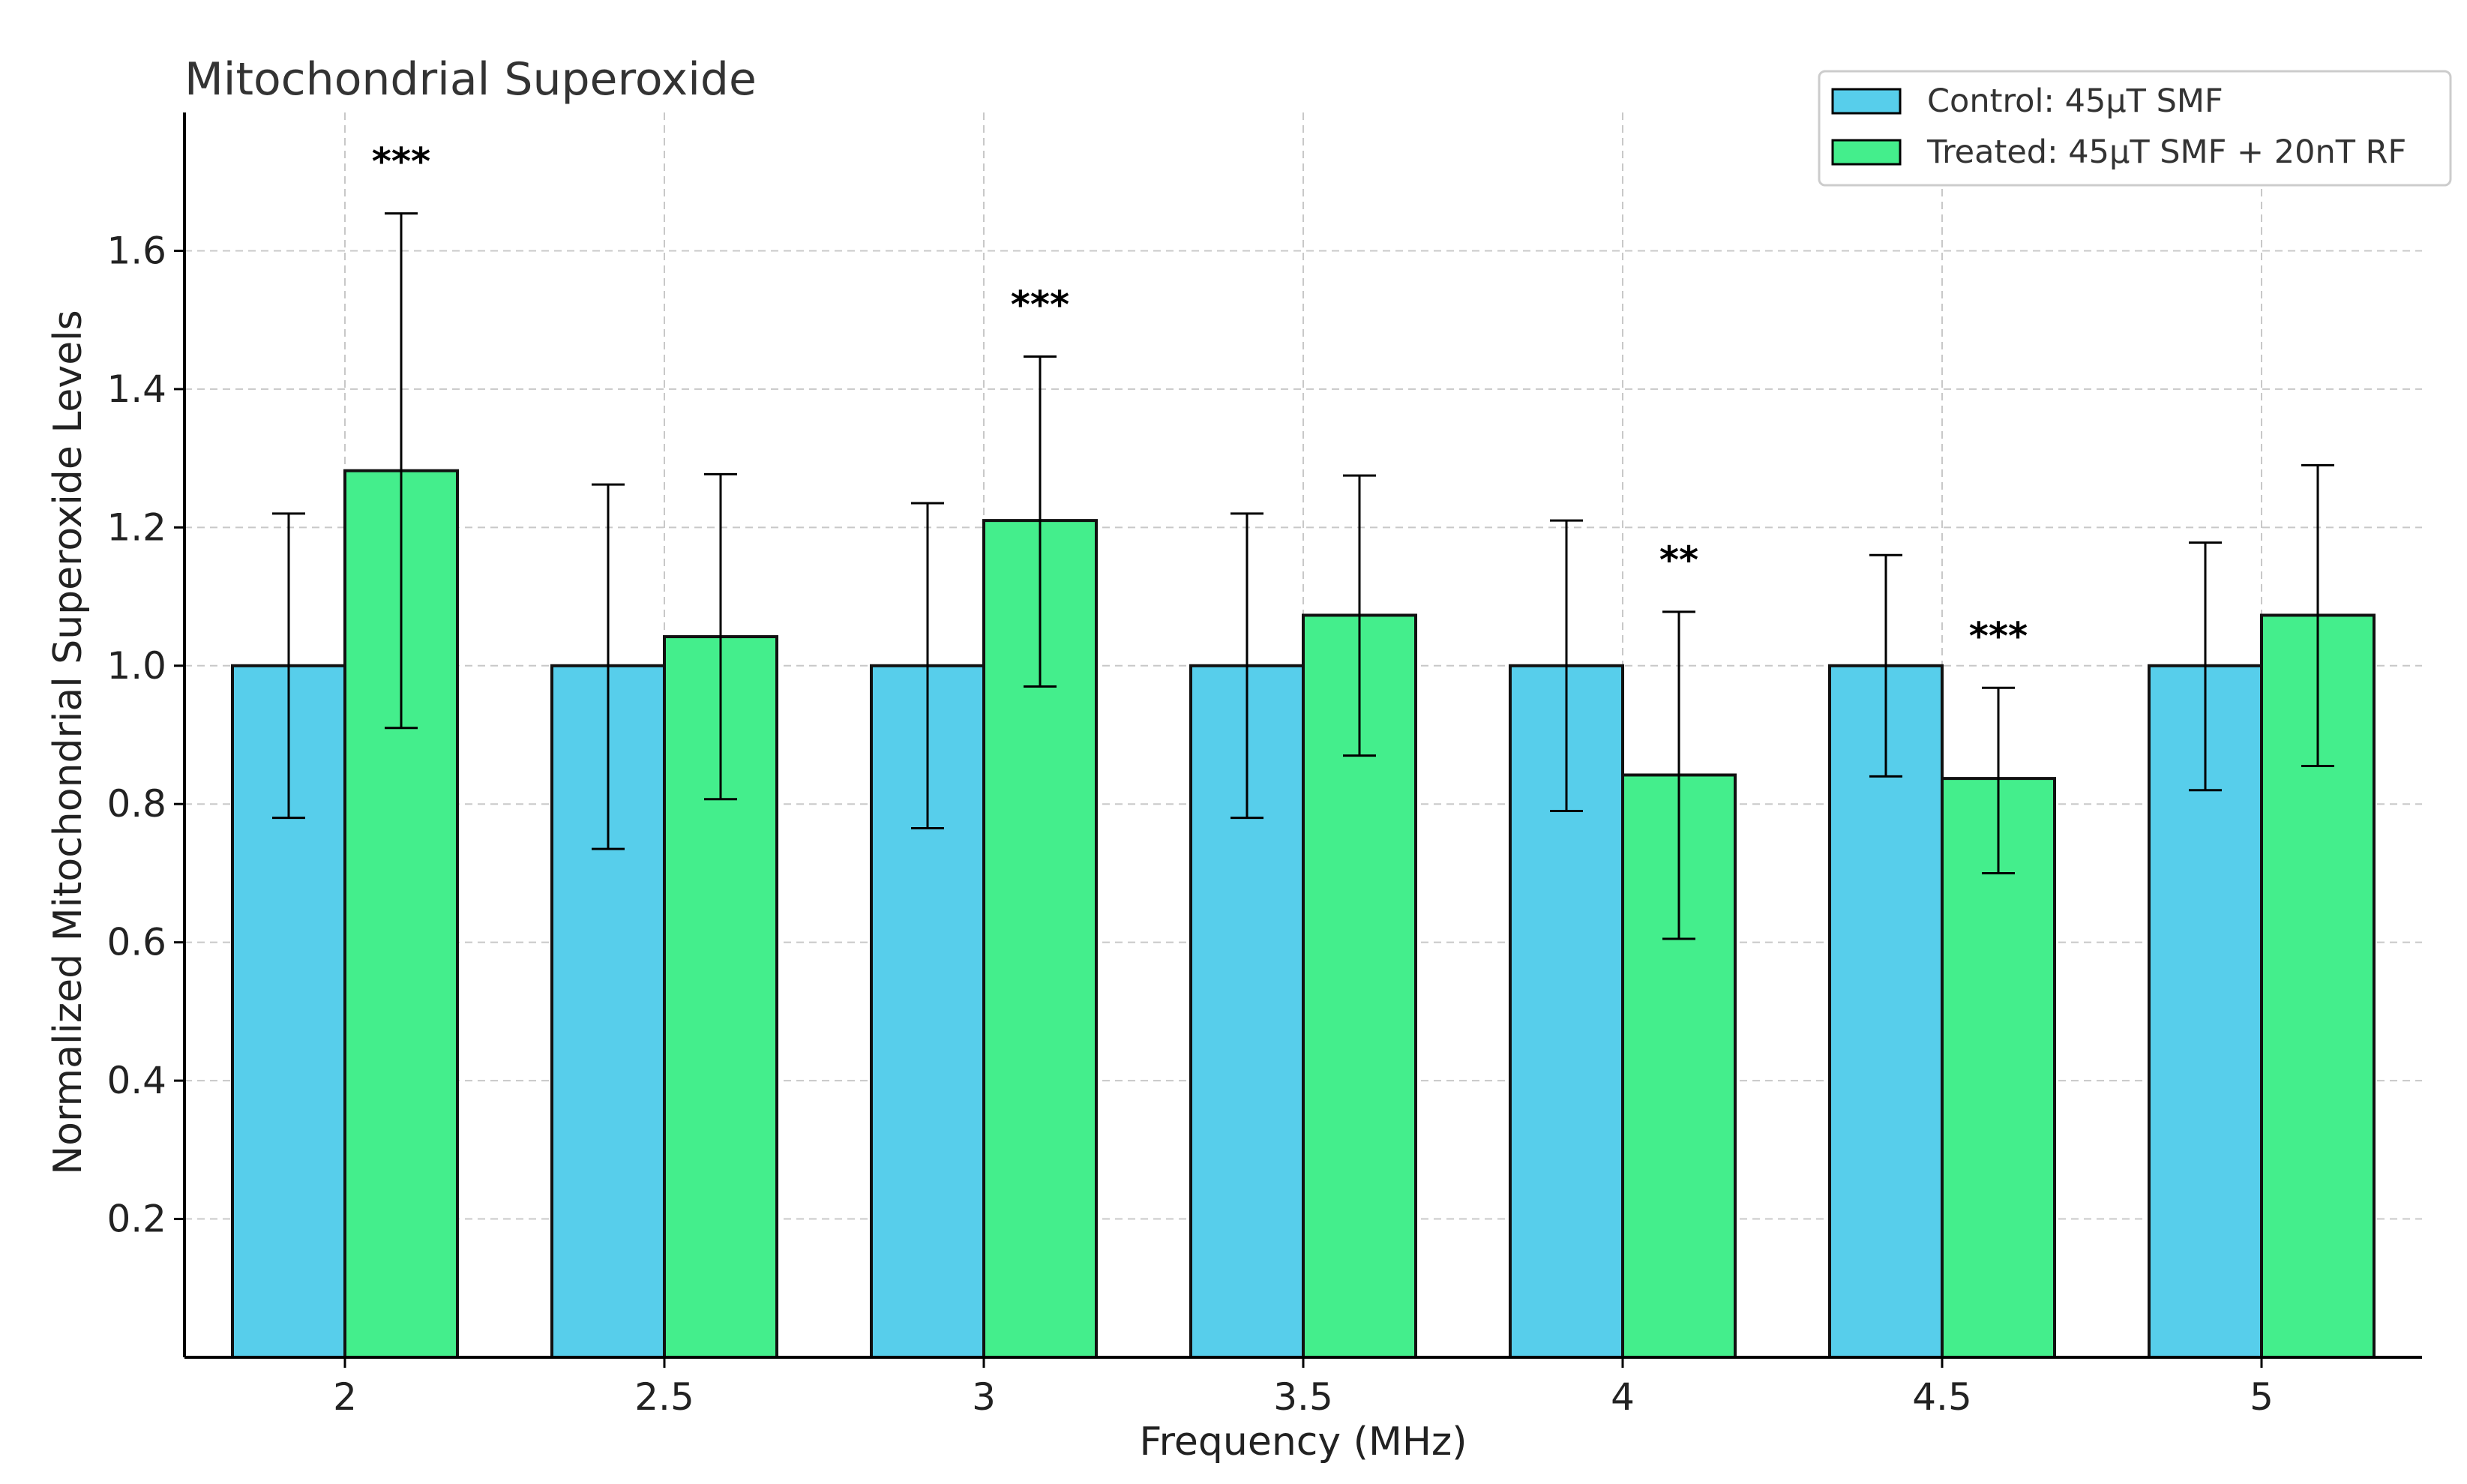 This screenshot has height=1484, width=2467. Describe the element at coordinates (1304, 1442) in the screenshot. I see `x-axis-label: Frequency (MHz)` at that location.